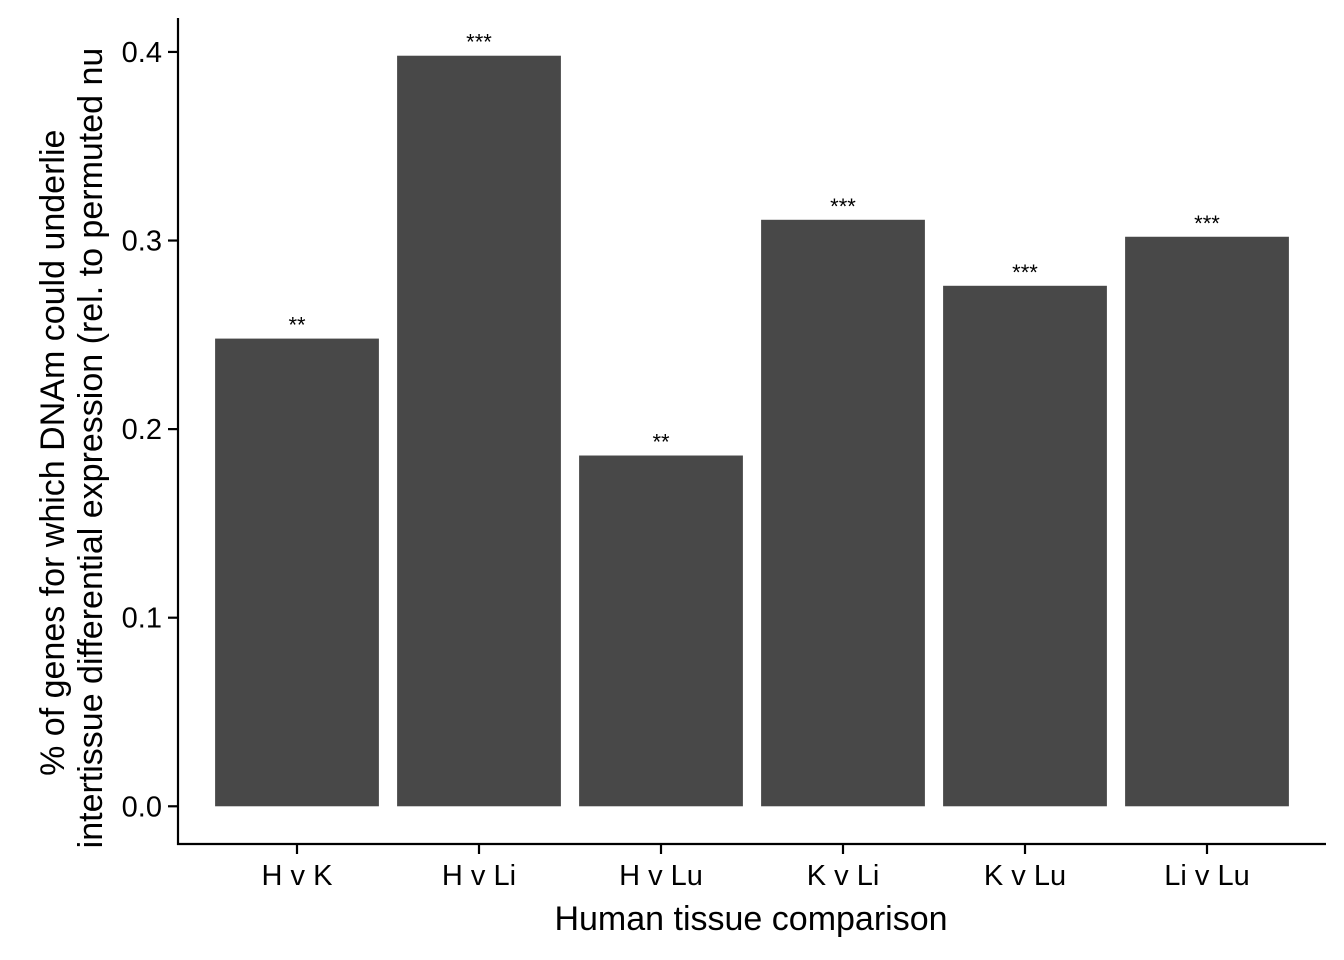 This screenshot has width=1344, height=960. Describe the element at coordinates (479, 876) in the screenshot. I see `x-tick-label-1: H v Li` at that location.